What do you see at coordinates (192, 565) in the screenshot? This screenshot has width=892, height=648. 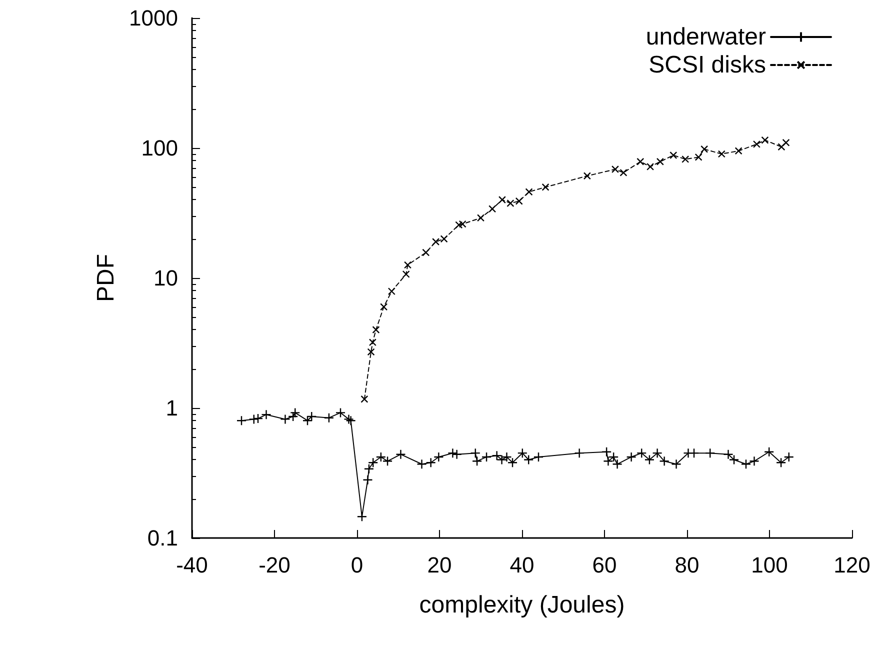 I see `x-tick-label: -40` at bounding box center [192, 565].